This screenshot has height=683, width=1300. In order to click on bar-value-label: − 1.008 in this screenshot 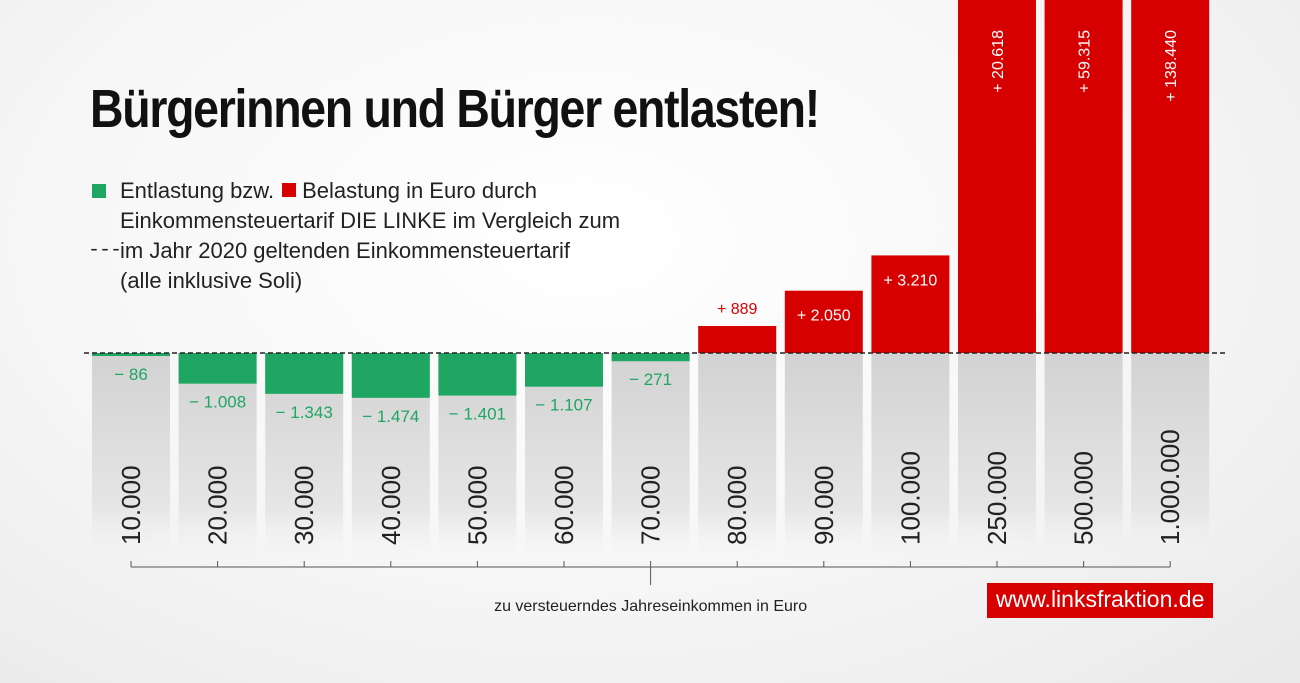, I will do `click(217, 402)`.